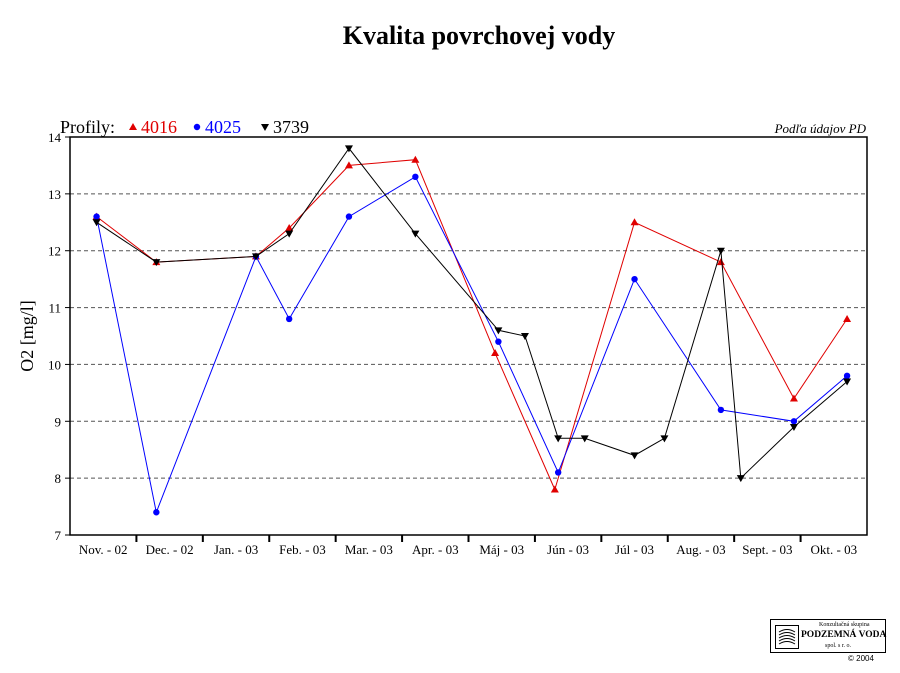  Describe the element at coordinates (787, 637) in the screenshot. I see `logo-icon` at that location.